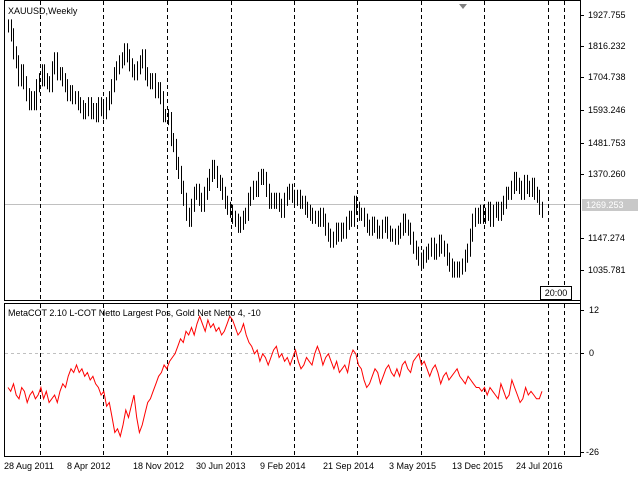  Describe the element at coordinates (463, 6) in the screenshot. I see `shift-marker-icon` at that location.